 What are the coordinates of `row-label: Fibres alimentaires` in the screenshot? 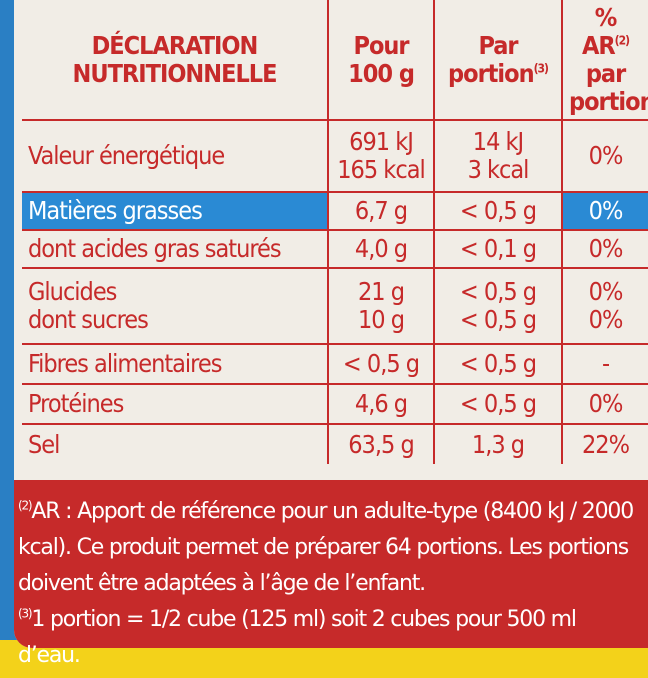 It's located at (175, 363).